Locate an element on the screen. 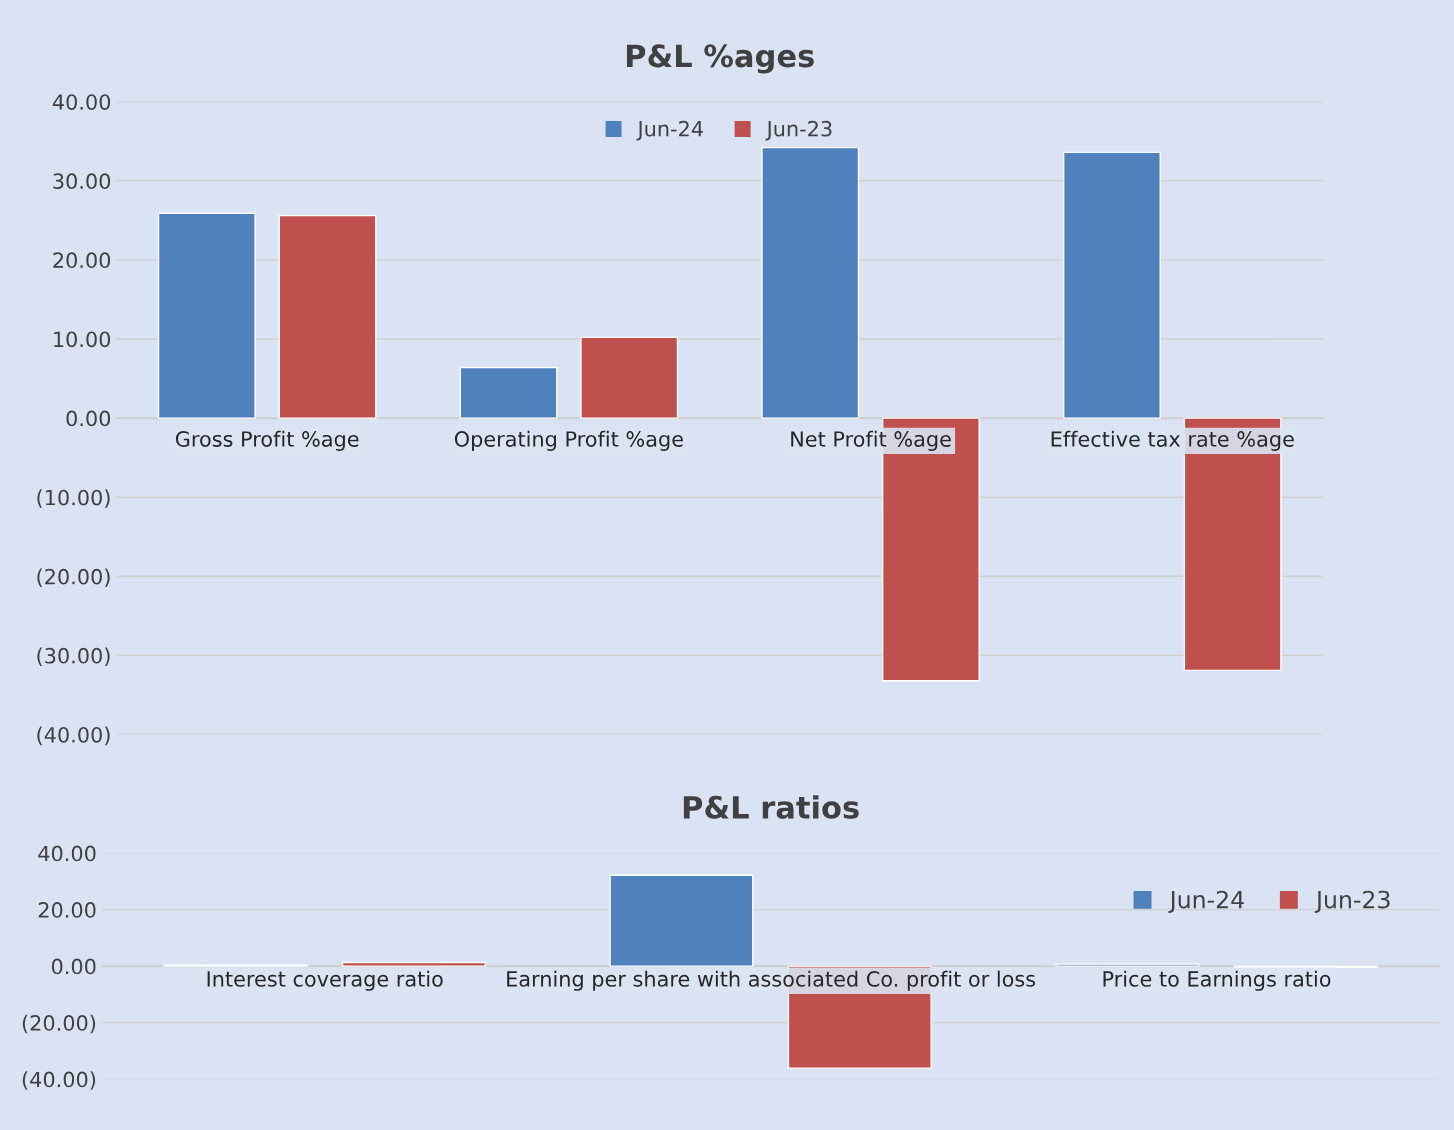  y-tick-label: 30.00 is located at coordinates (82, 181).